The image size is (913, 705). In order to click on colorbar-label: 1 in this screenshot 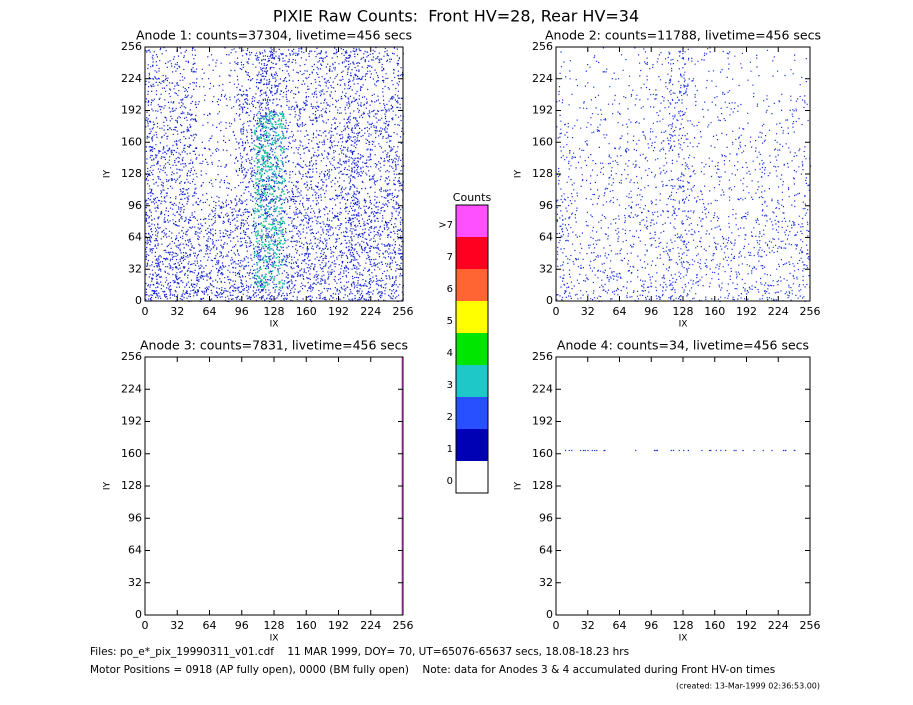, I will do `click(450, 449)`.